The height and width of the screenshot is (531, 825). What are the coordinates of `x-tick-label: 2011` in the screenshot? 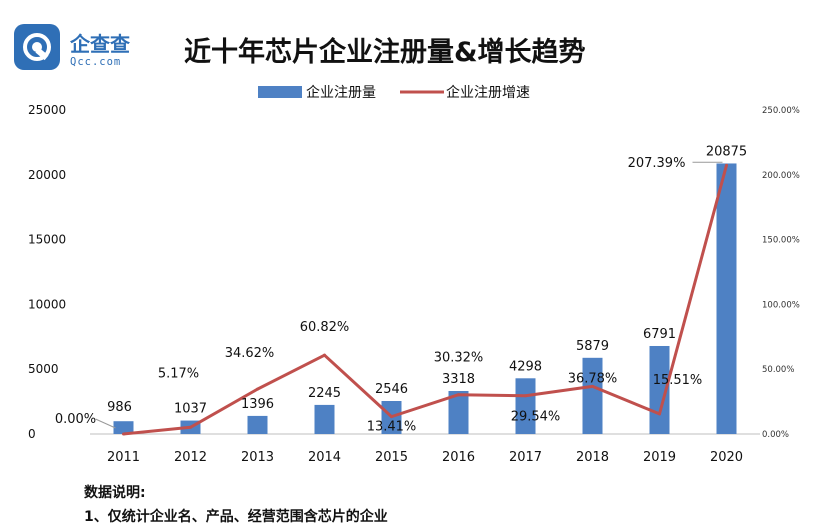 It's located at (123, 457).